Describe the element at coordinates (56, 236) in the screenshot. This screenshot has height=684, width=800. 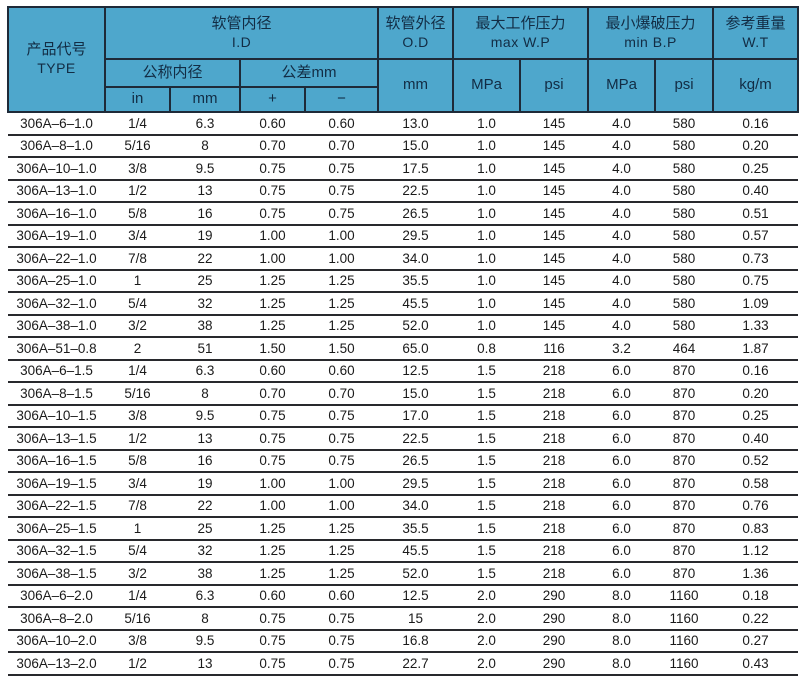
I see `cell-type: 306A–19–1.0` at that location.